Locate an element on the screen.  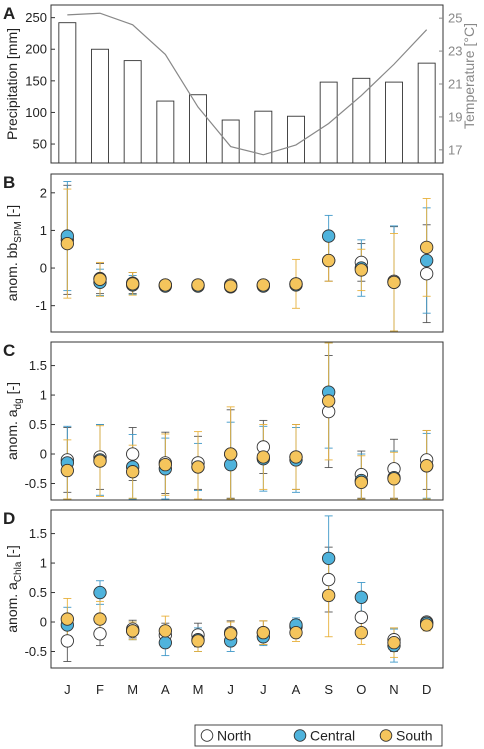
temperature-line is located at coordinates (247, 84).